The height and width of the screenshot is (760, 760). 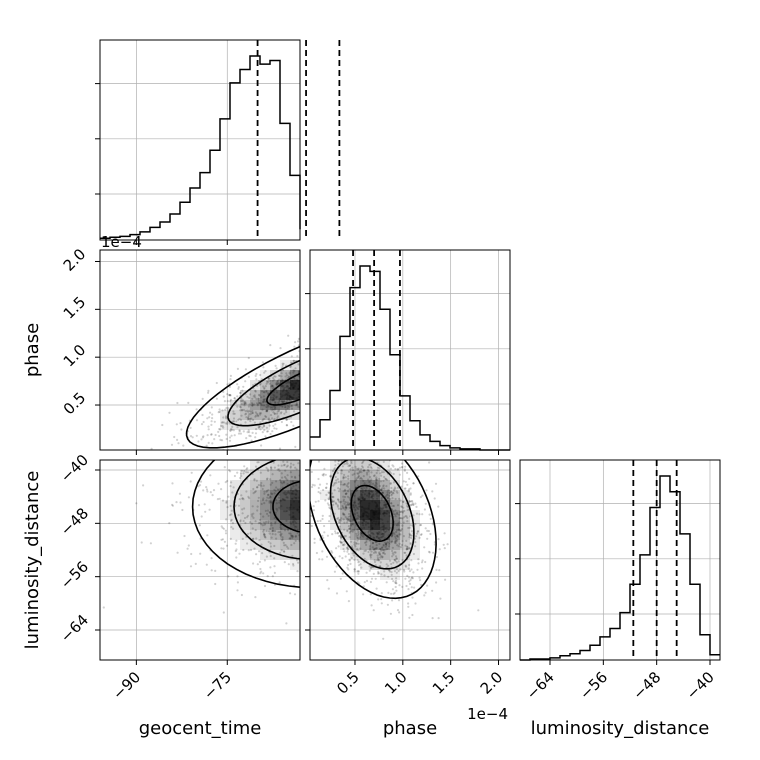 I want to click on panel-content, so click(x=285, y=392).